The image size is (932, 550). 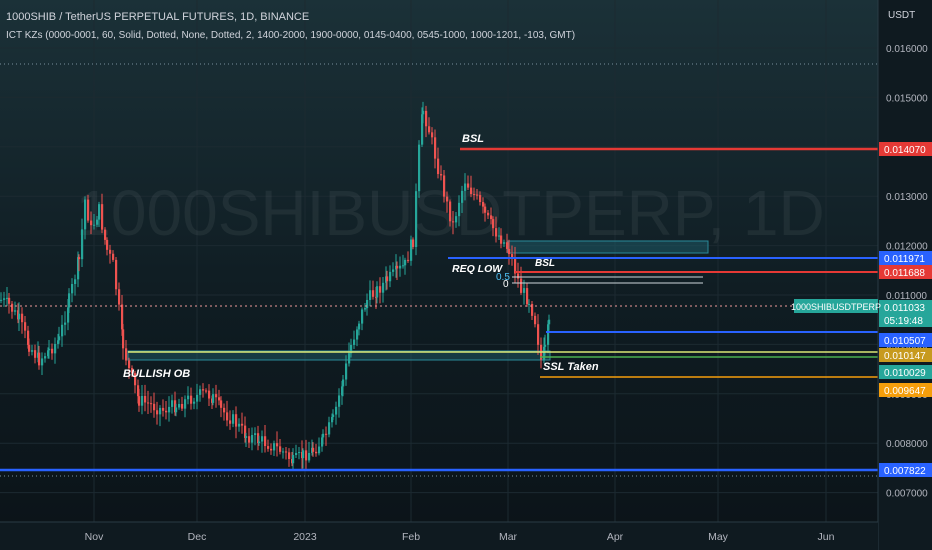 I want to click on price-label: 0.010029, so click(x=905, y=373).